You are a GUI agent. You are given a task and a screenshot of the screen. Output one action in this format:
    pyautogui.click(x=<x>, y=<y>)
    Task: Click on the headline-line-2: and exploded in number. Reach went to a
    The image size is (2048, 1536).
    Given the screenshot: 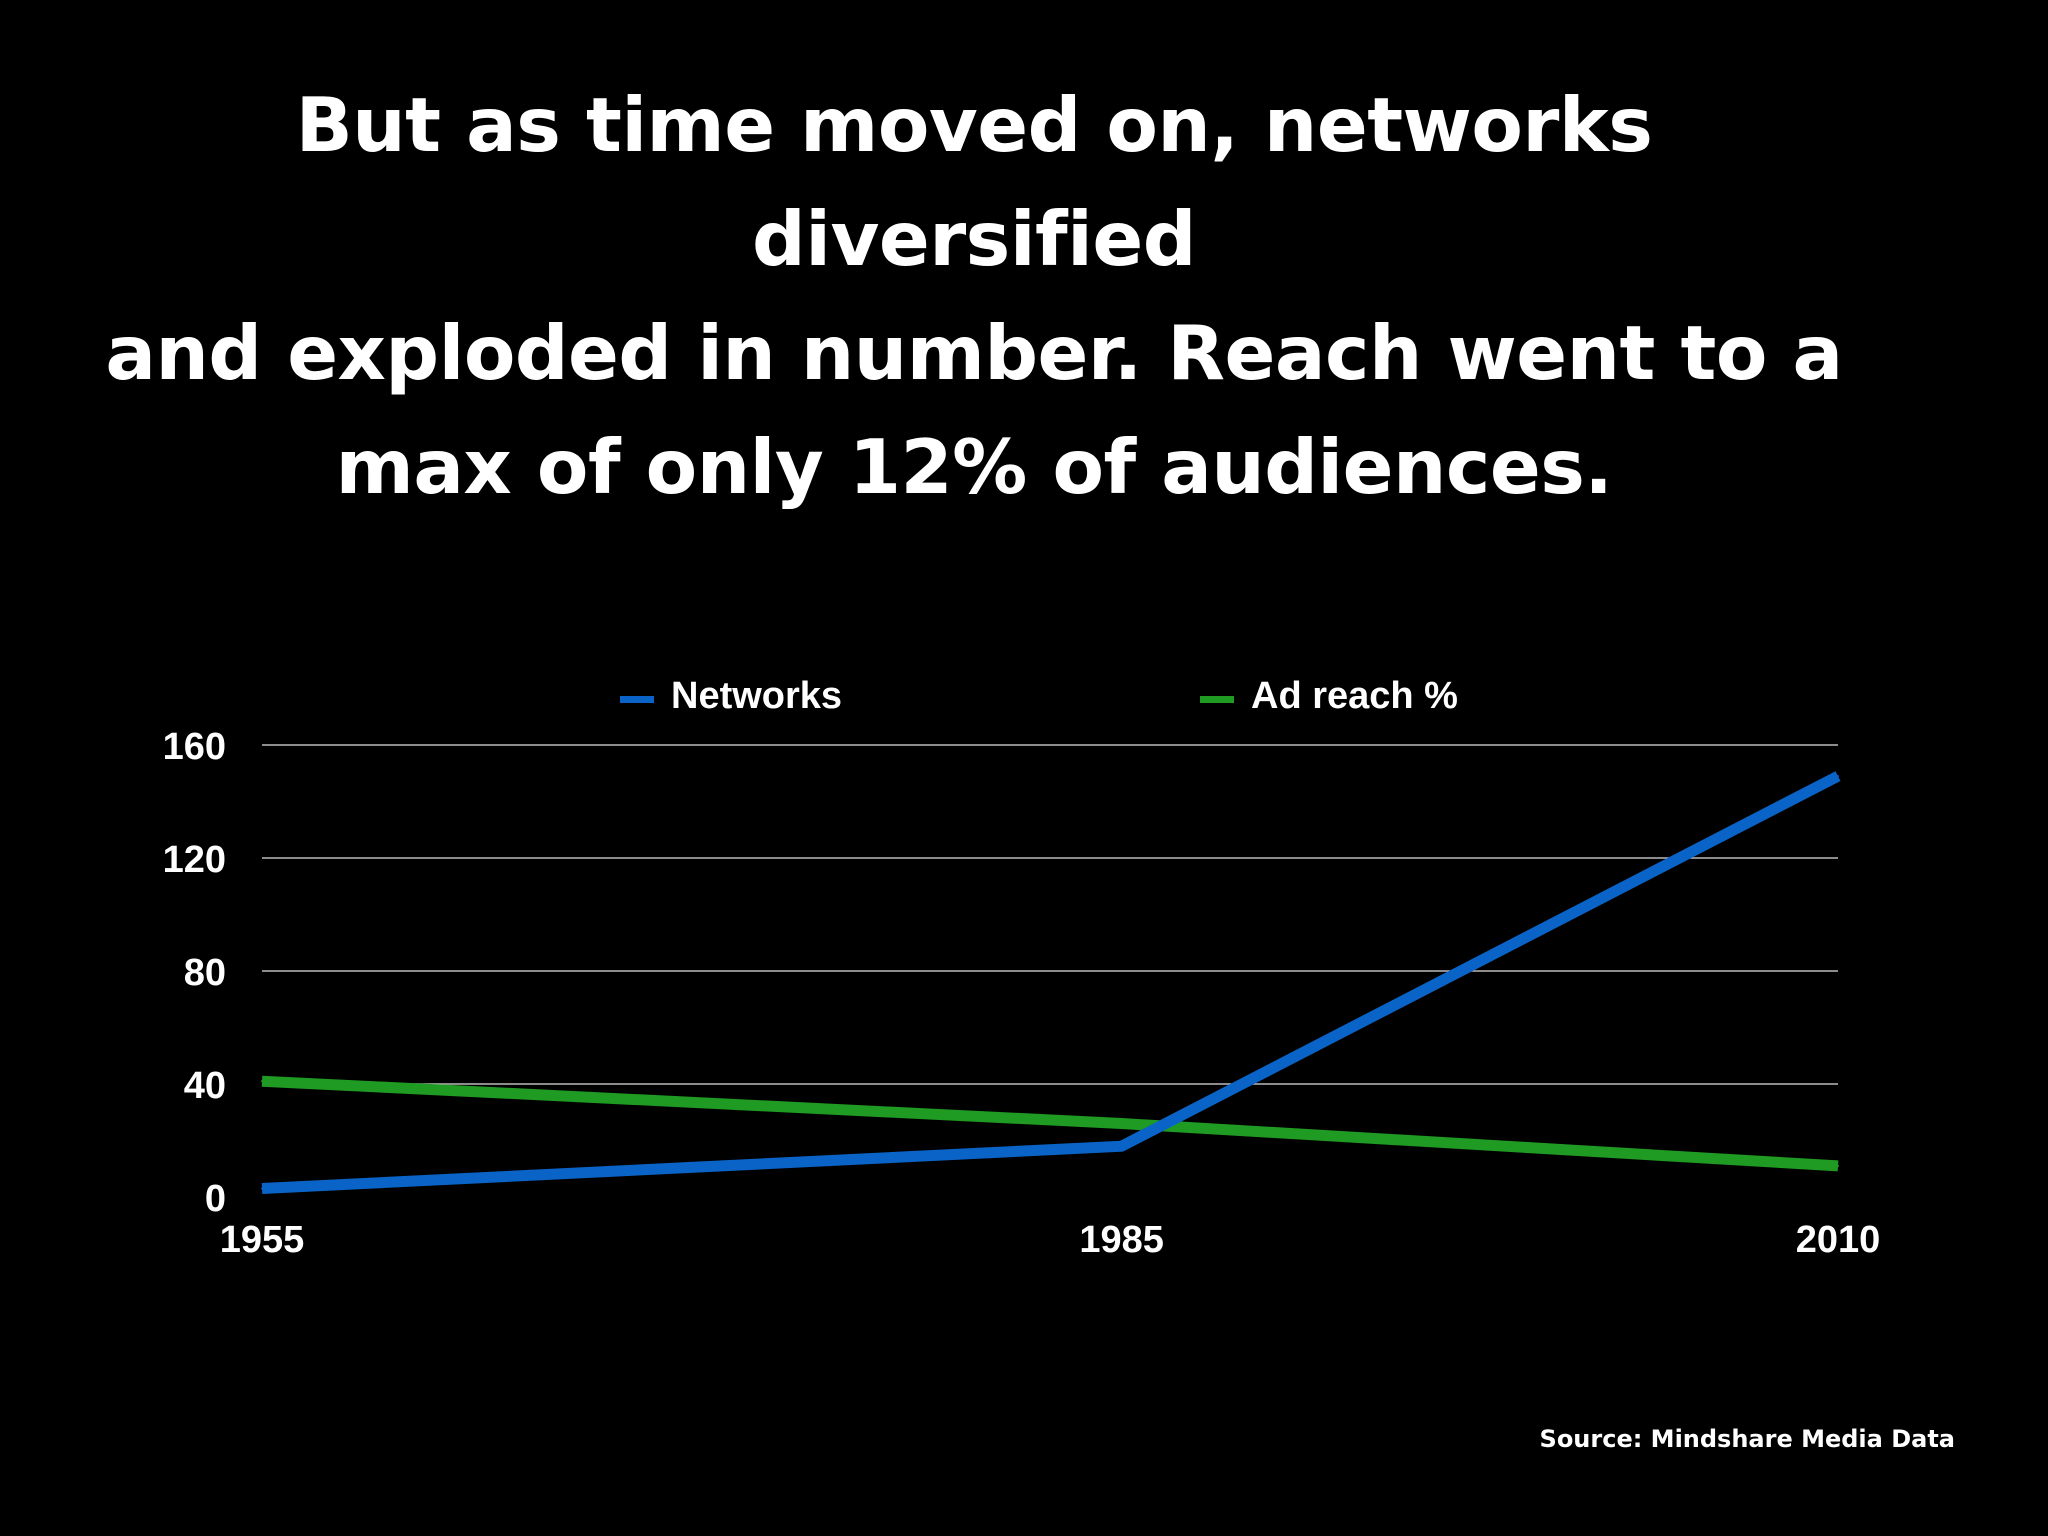 What is the action you would take?
    pyautogui.click(x=974, y=353)
    